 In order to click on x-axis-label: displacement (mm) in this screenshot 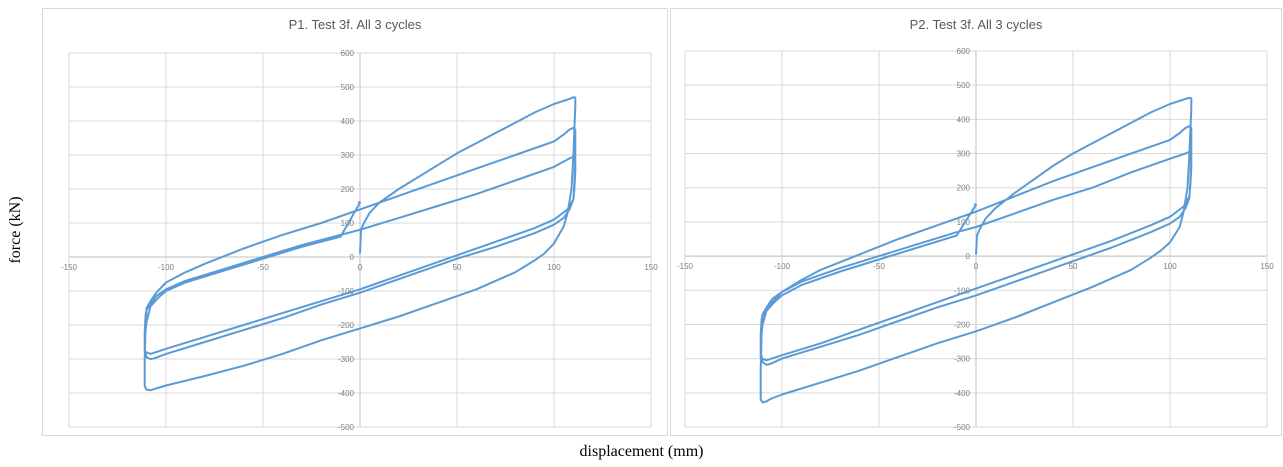, I will do `click(641, 451)`.